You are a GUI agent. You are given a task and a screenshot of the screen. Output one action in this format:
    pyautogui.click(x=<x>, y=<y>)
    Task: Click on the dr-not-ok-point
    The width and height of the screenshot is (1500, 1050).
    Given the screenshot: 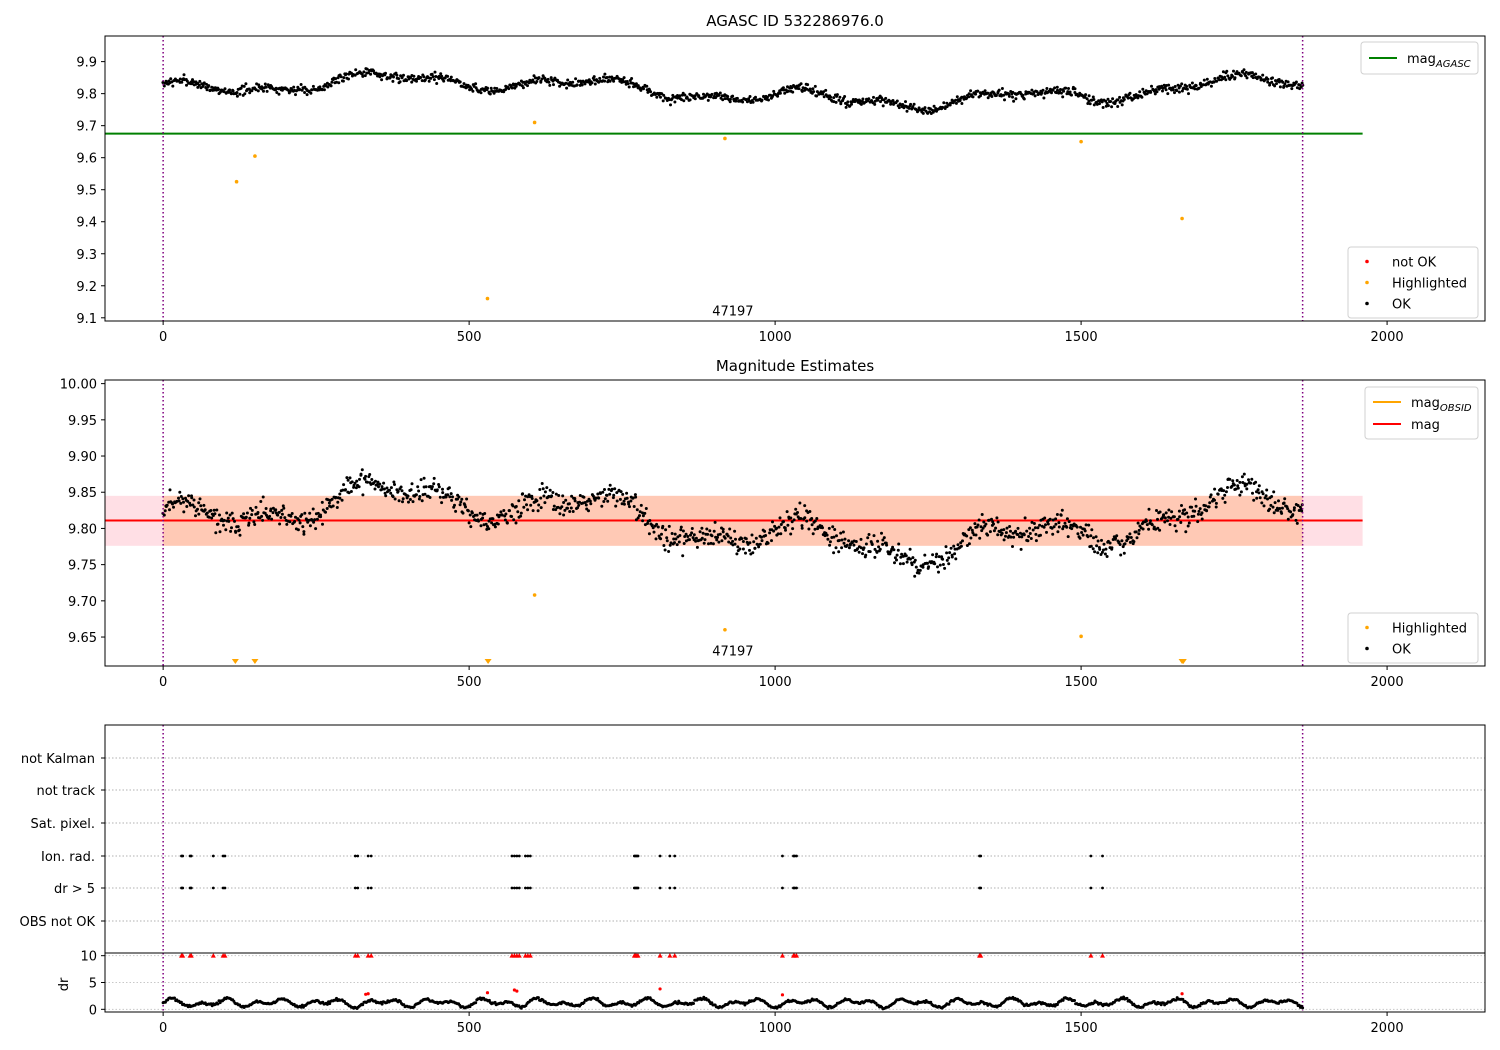 What is the action you would take?
    pyautogui.click(x=517, y=991)
    